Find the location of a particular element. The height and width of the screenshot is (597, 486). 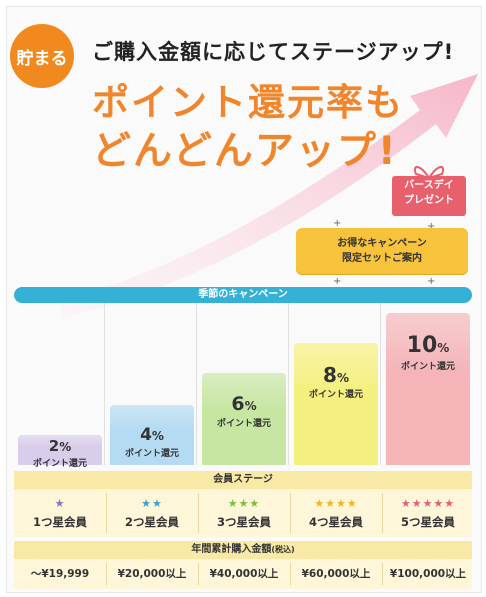

amount-label: ¥100,000以上 is located at coordinates (428, 574).